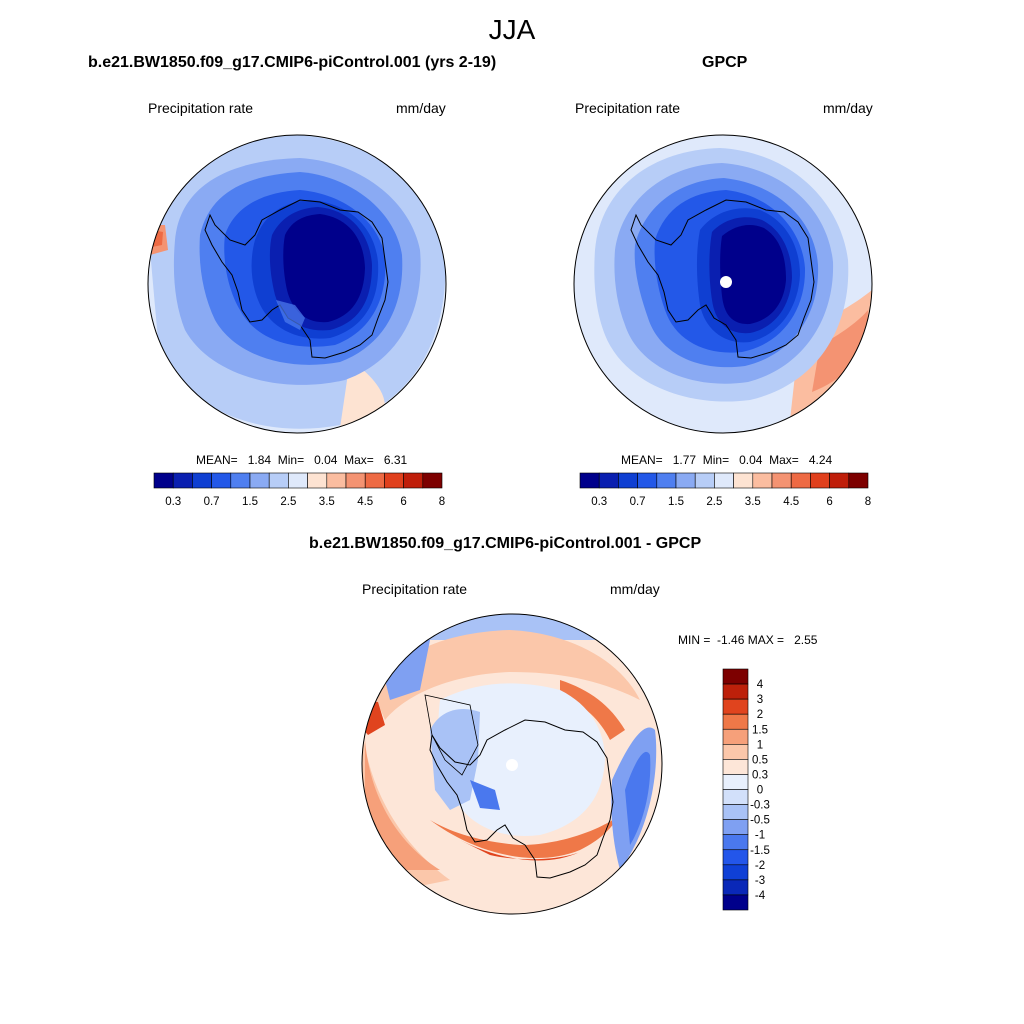 This screenshot has width=1024, height=1024. I want to click on diff-map-border, so click(512, 764).